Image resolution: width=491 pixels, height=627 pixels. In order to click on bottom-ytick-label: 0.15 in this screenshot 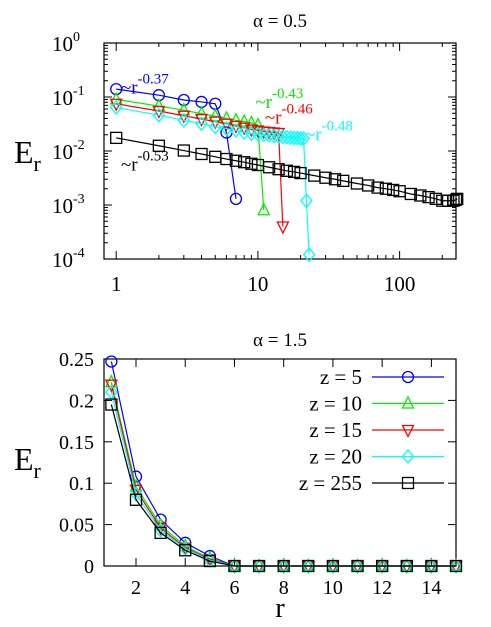, I will do `click(76, 443)`.